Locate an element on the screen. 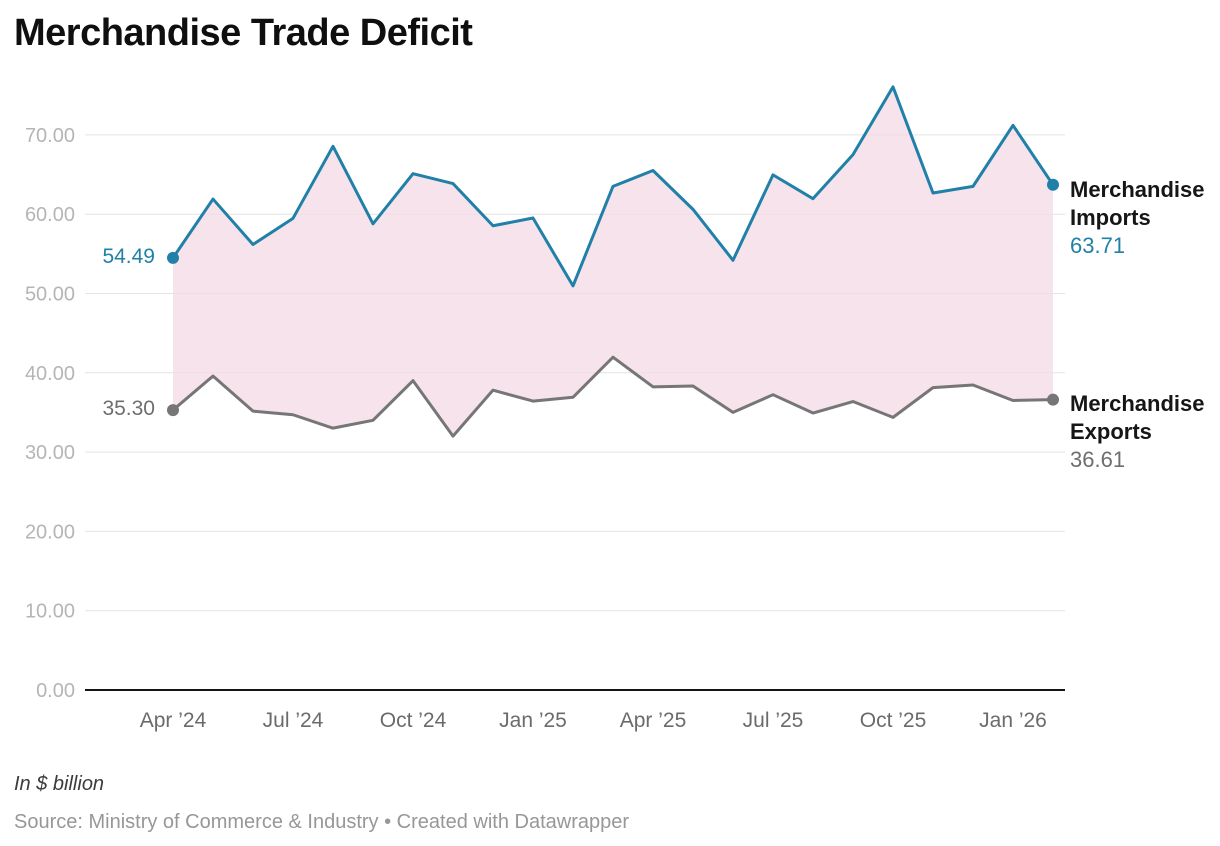 This screenshot has width=1220, height=846. imports-end-value: 63.71 is located at coordinates (1098, 245).